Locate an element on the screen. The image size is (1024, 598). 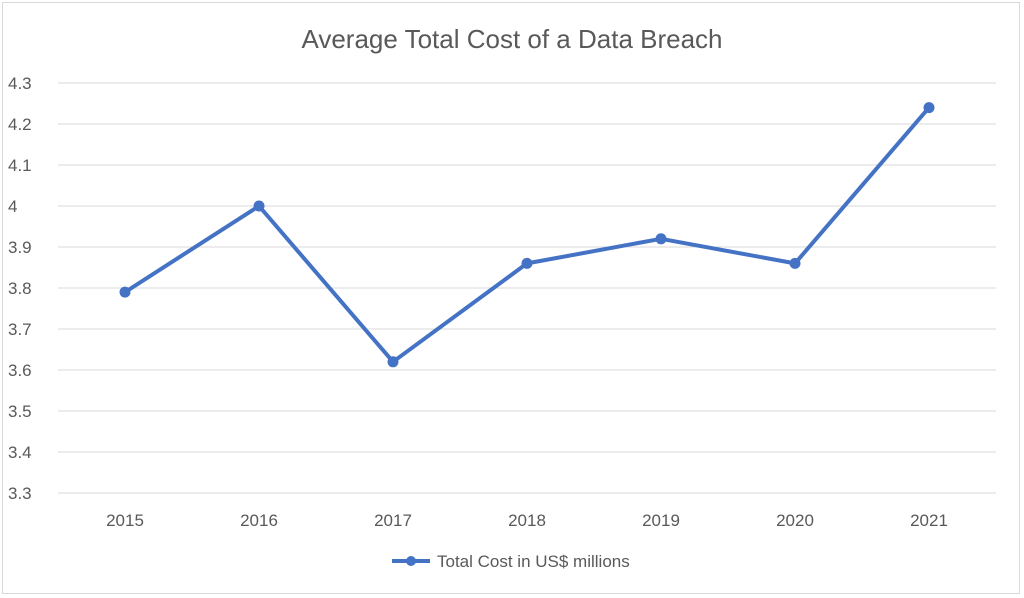
legend: Total Cost in US$ millions is located at coordinates (511, 561).